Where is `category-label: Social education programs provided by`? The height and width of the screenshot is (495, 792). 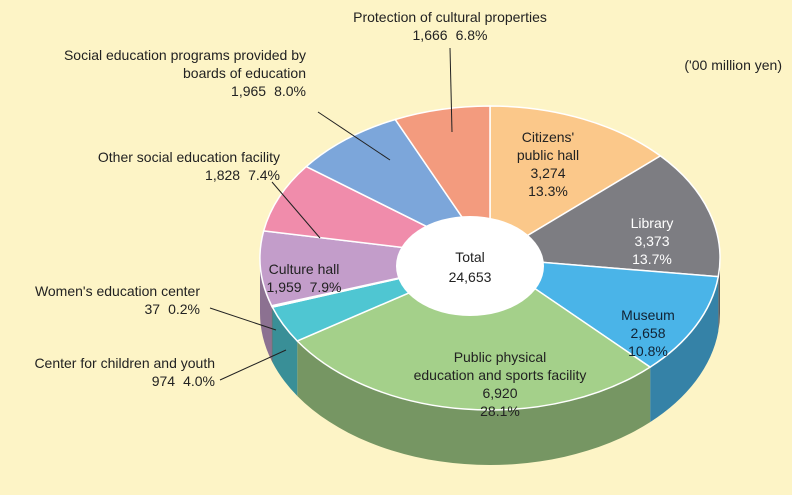
category-label: Social education programs provided by is located at coordinates (185, 55).